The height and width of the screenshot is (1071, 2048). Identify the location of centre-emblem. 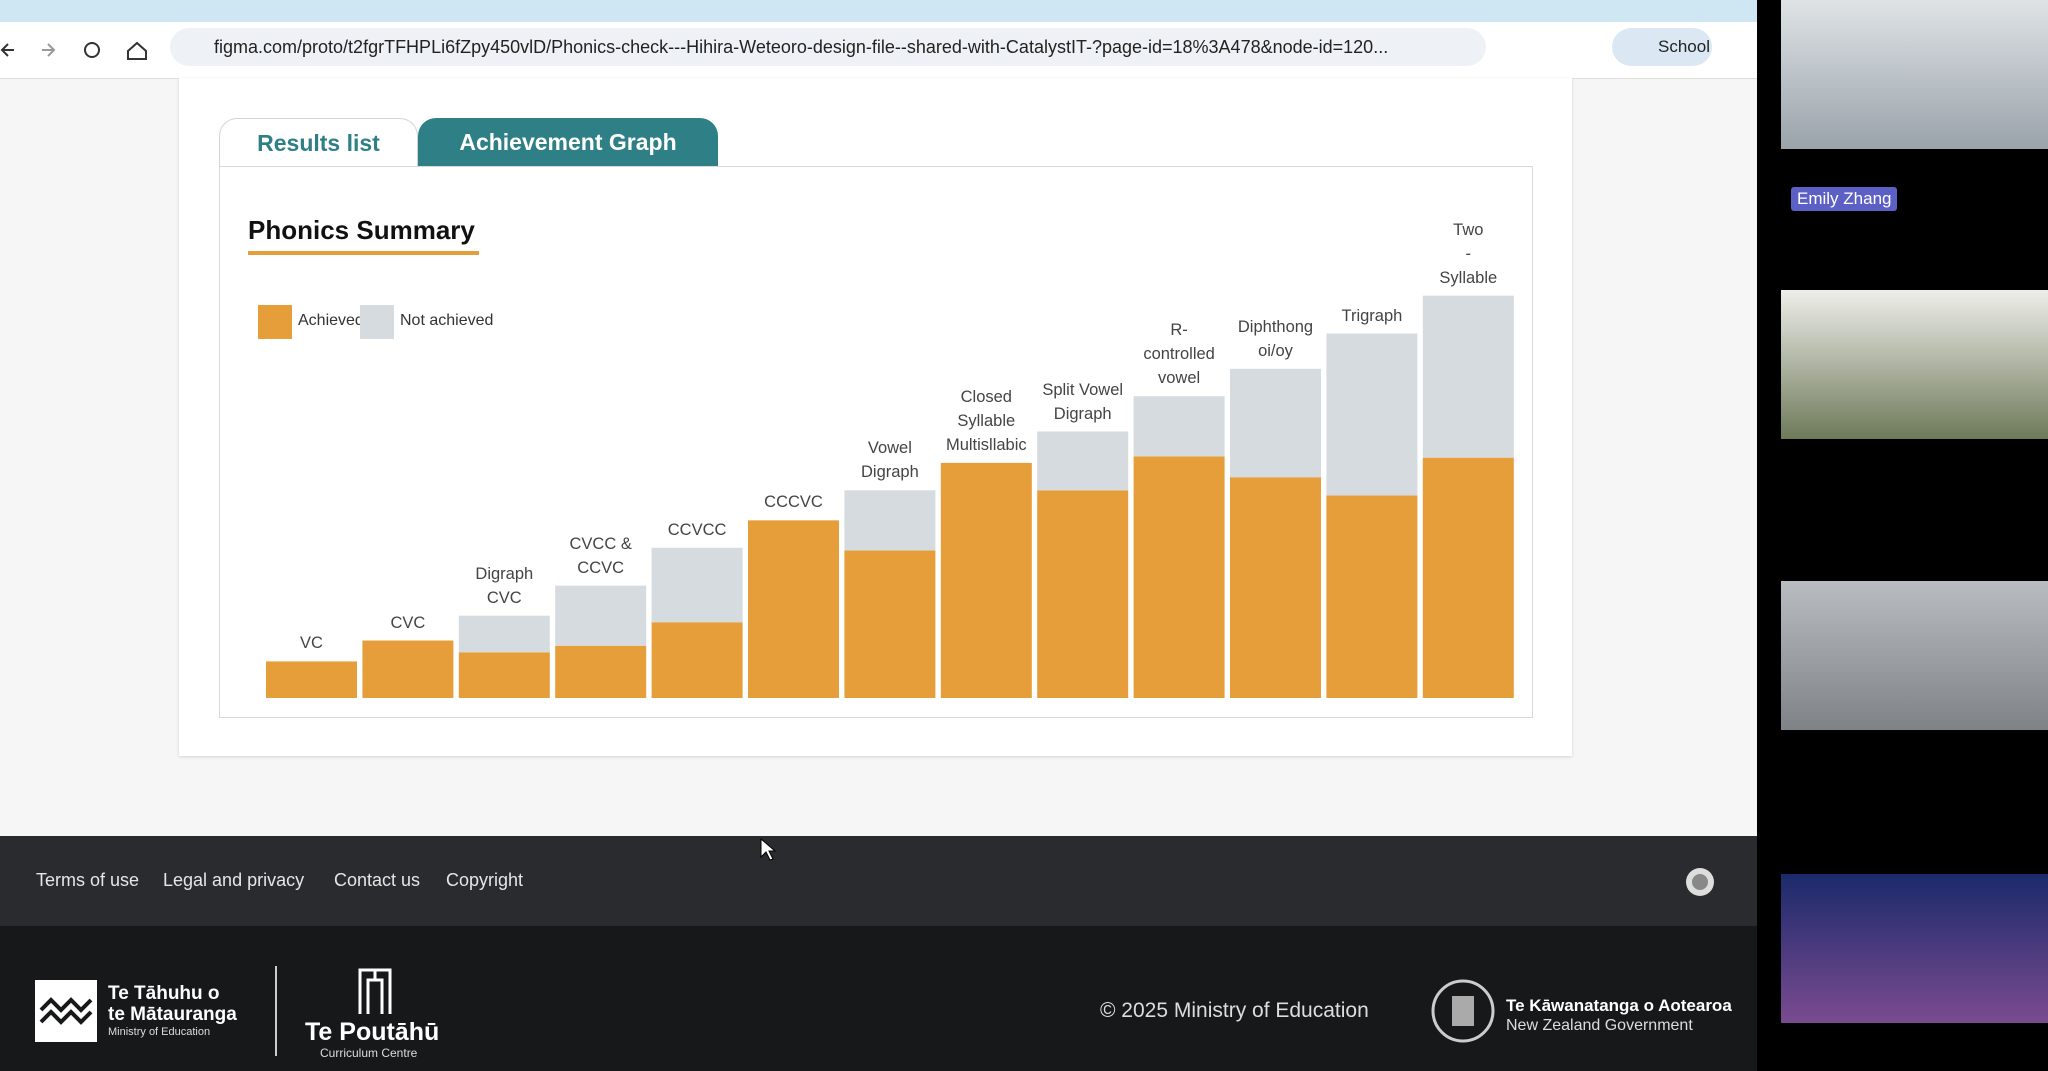
(375, 991).